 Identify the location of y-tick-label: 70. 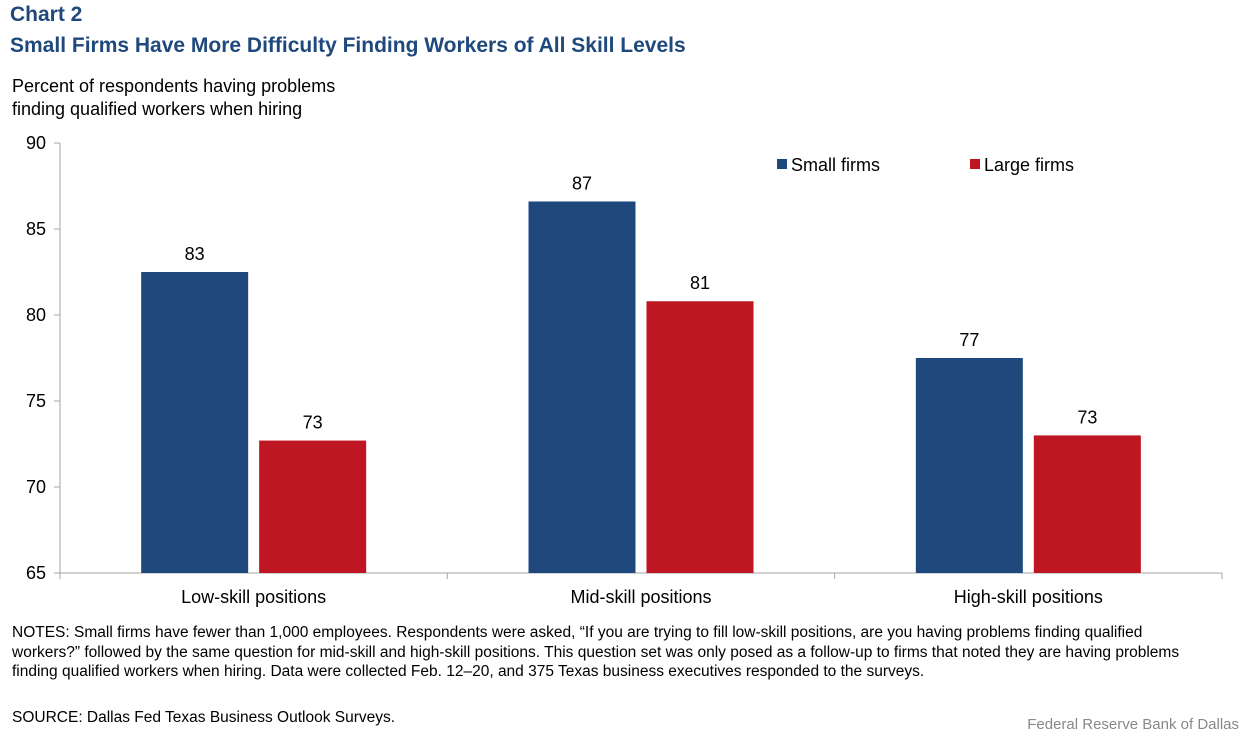
(36, 487).